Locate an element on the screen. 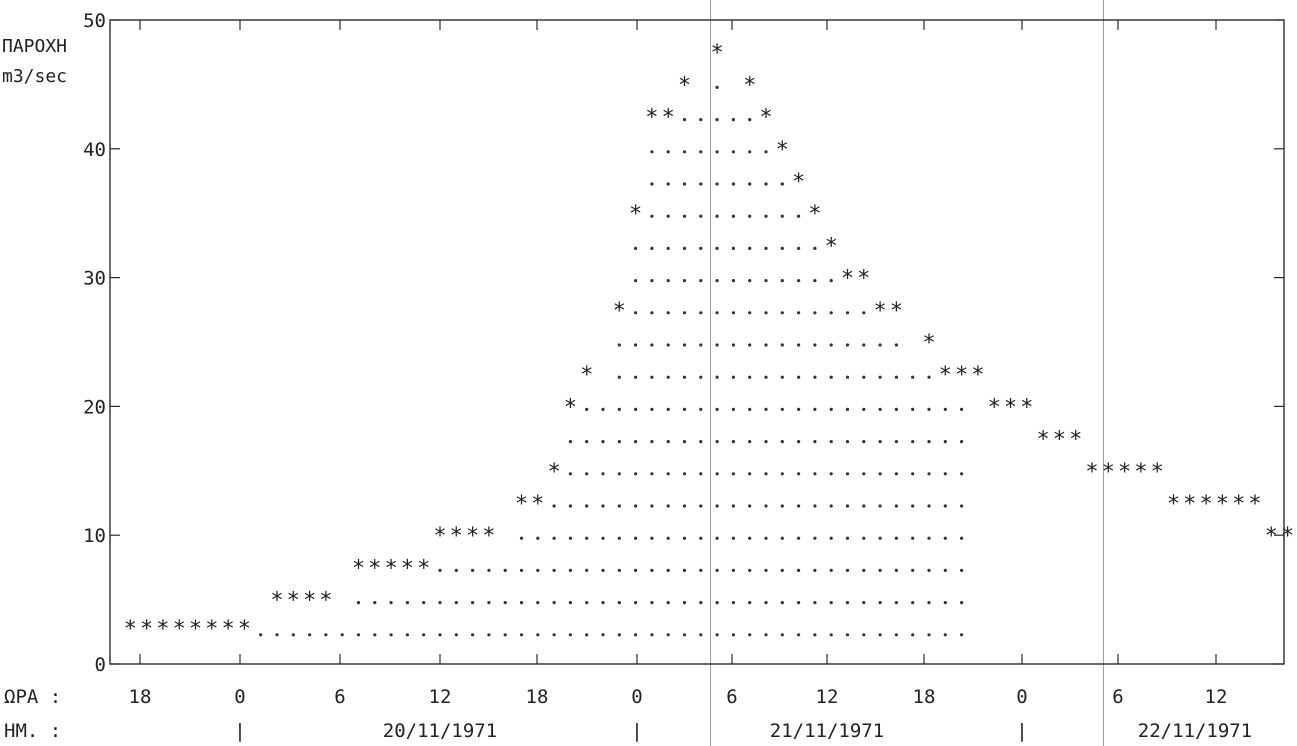  hour-row-label: ΩΡΑ : is located at coordinates (32, 697).